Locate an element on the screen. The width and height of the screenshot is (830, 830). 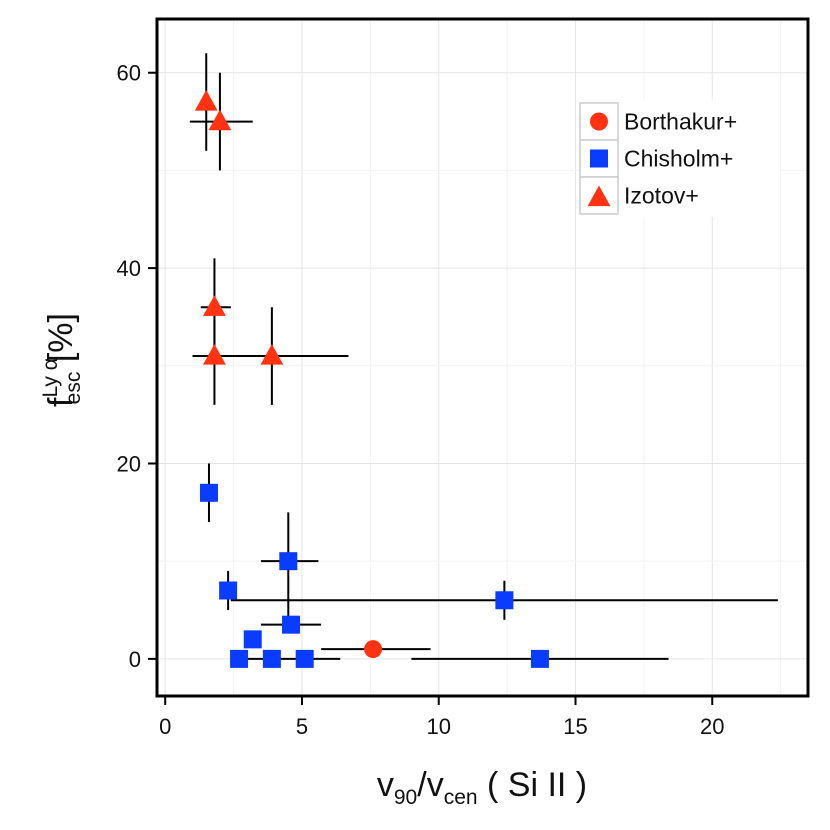
axis-title-part: [%] is located at coordinates (61, 342).